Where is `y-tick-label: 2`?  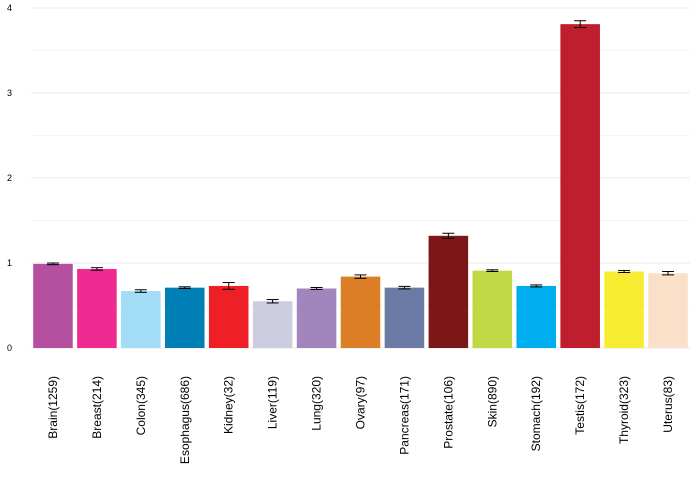
y-tick-label: 2 is located at coordinates (9, 178).